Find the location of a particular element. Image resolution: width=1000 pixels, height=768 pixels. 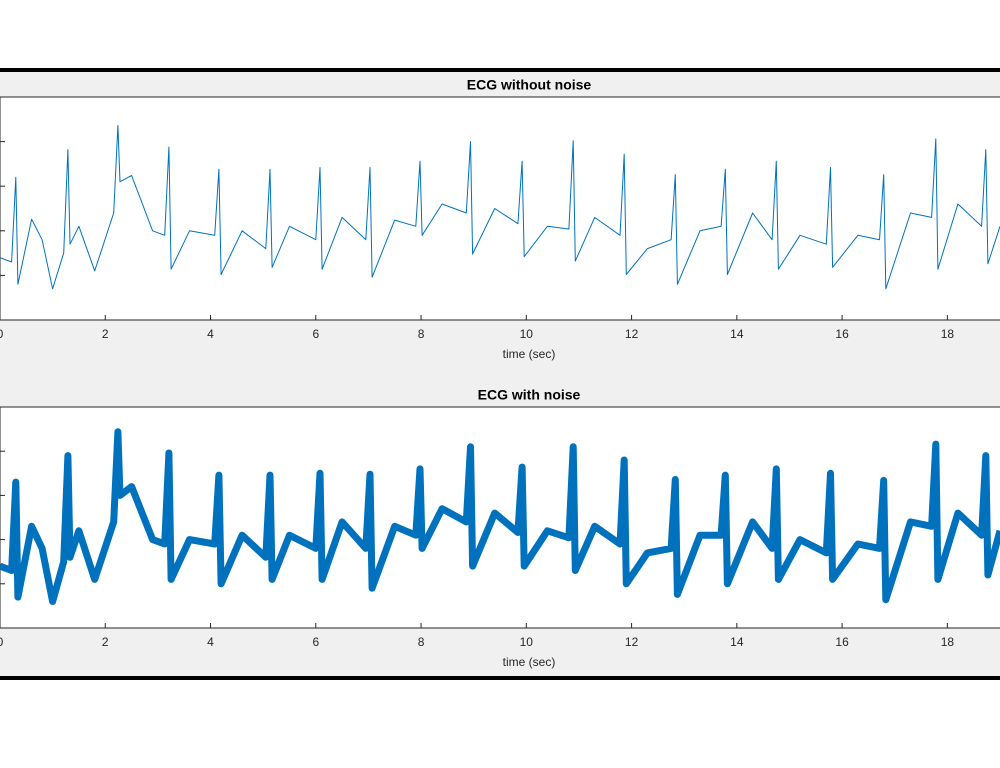

chart-title: ECG with noise is located at coordinates (529, 395).